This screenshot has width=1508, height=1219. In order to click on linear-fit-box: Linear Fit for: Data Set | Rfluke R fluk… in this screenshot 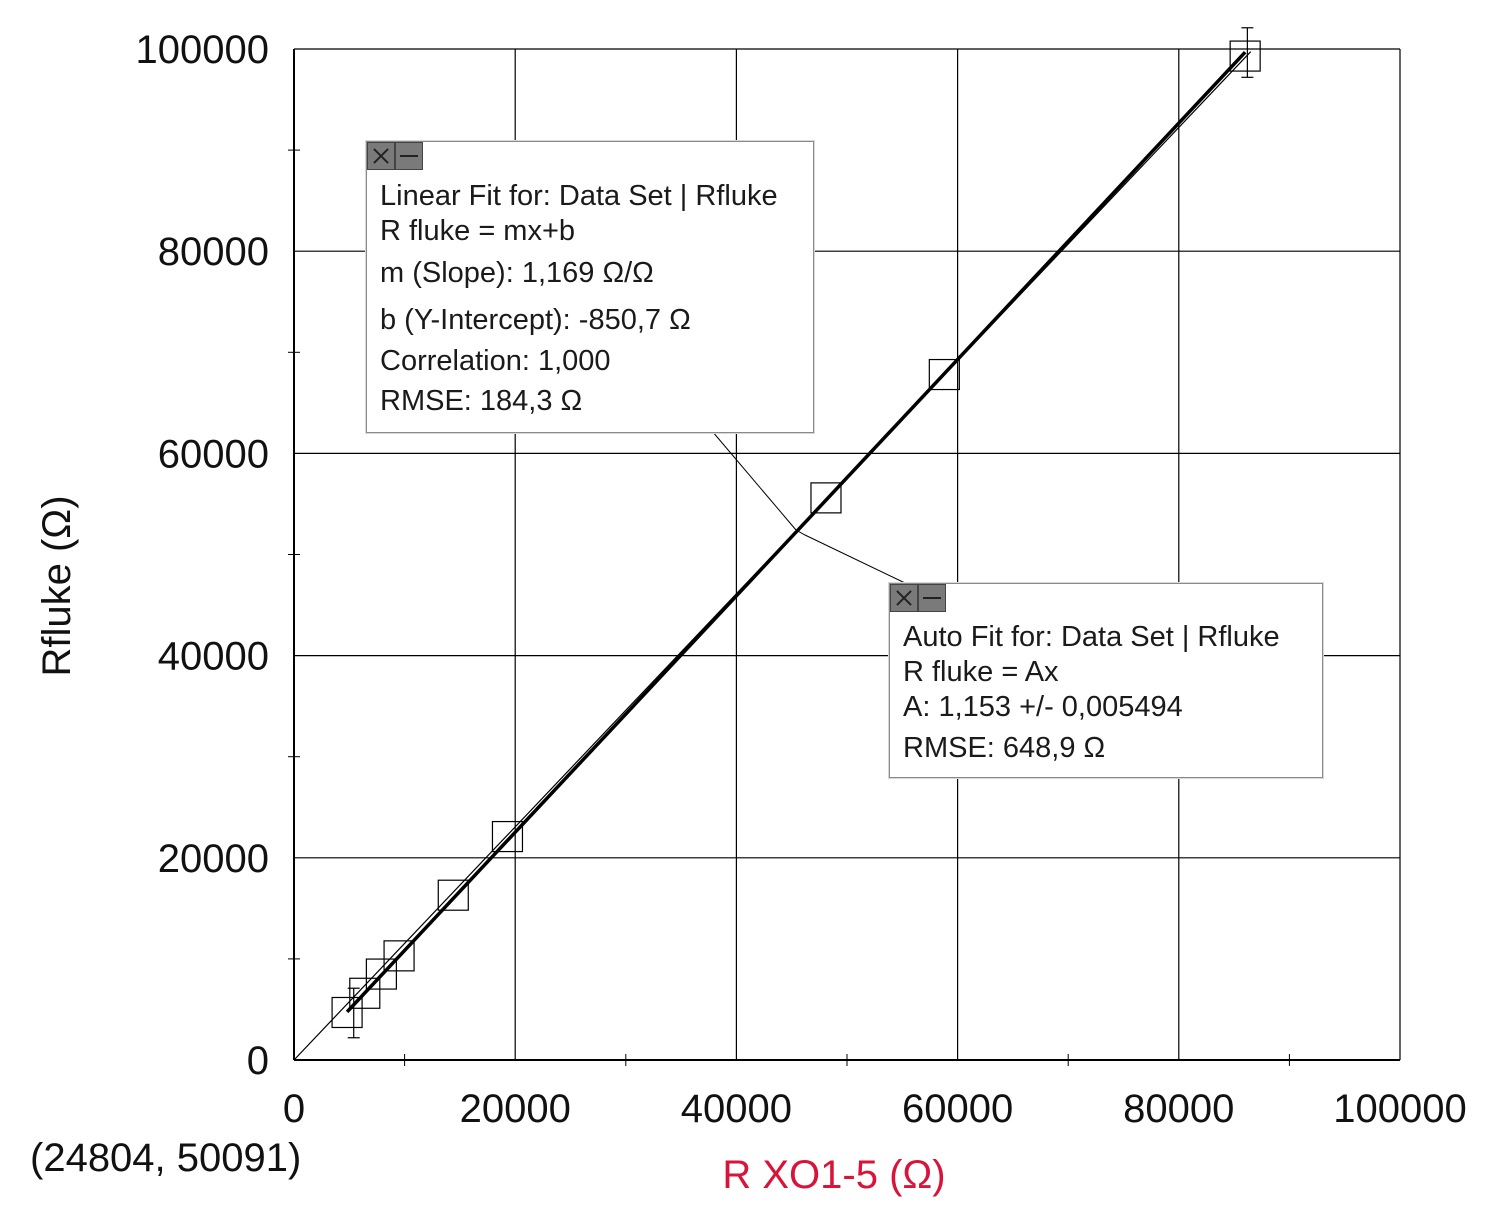, I will do `click(590, 287)`.